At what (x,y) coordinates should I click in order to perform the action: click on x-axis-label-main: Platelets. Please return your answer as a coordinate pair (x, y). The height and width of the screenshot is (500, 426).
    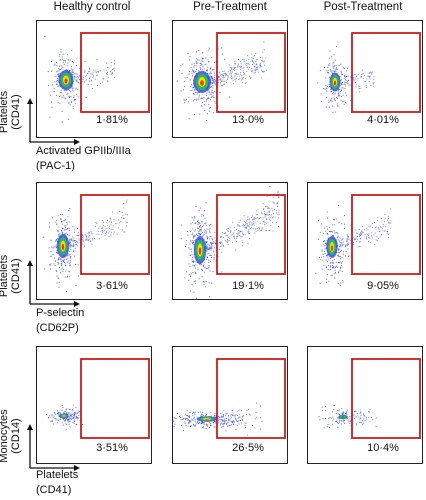
    Looking at the image, I should click on (57, 475).